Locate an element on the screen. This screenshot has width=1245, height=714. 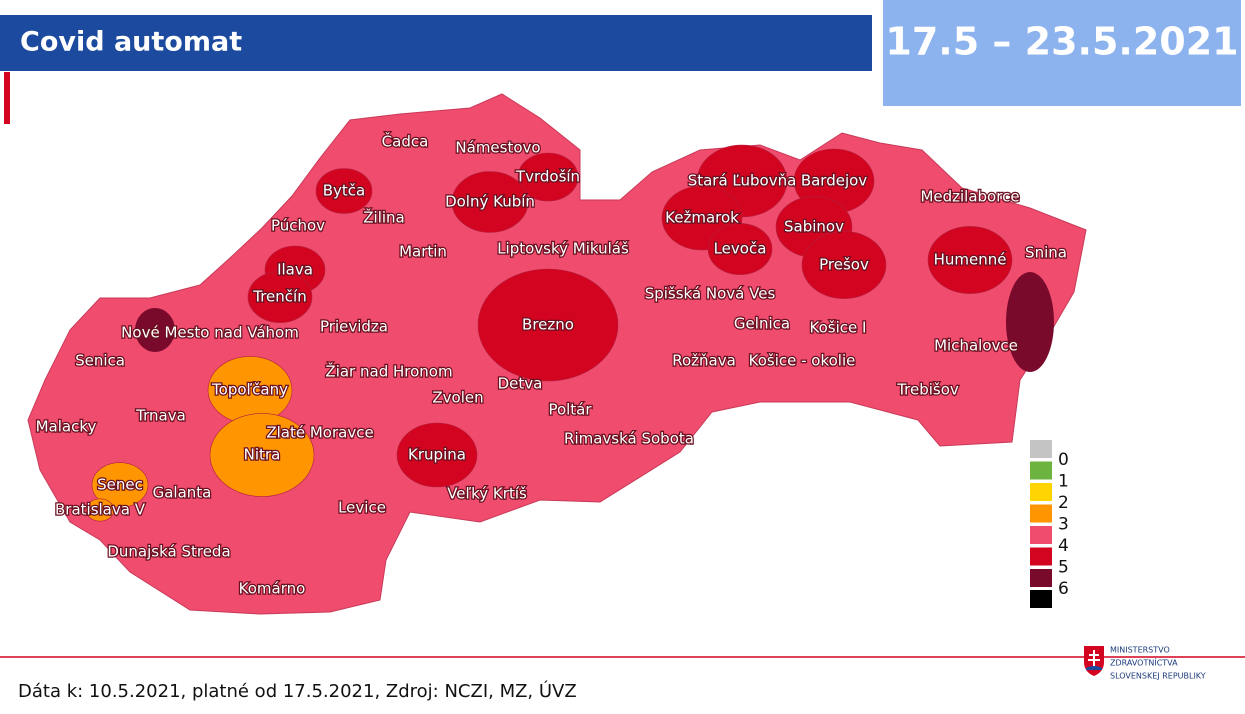
district-label: Dolný Kubín is located at coordinates (490, 202).